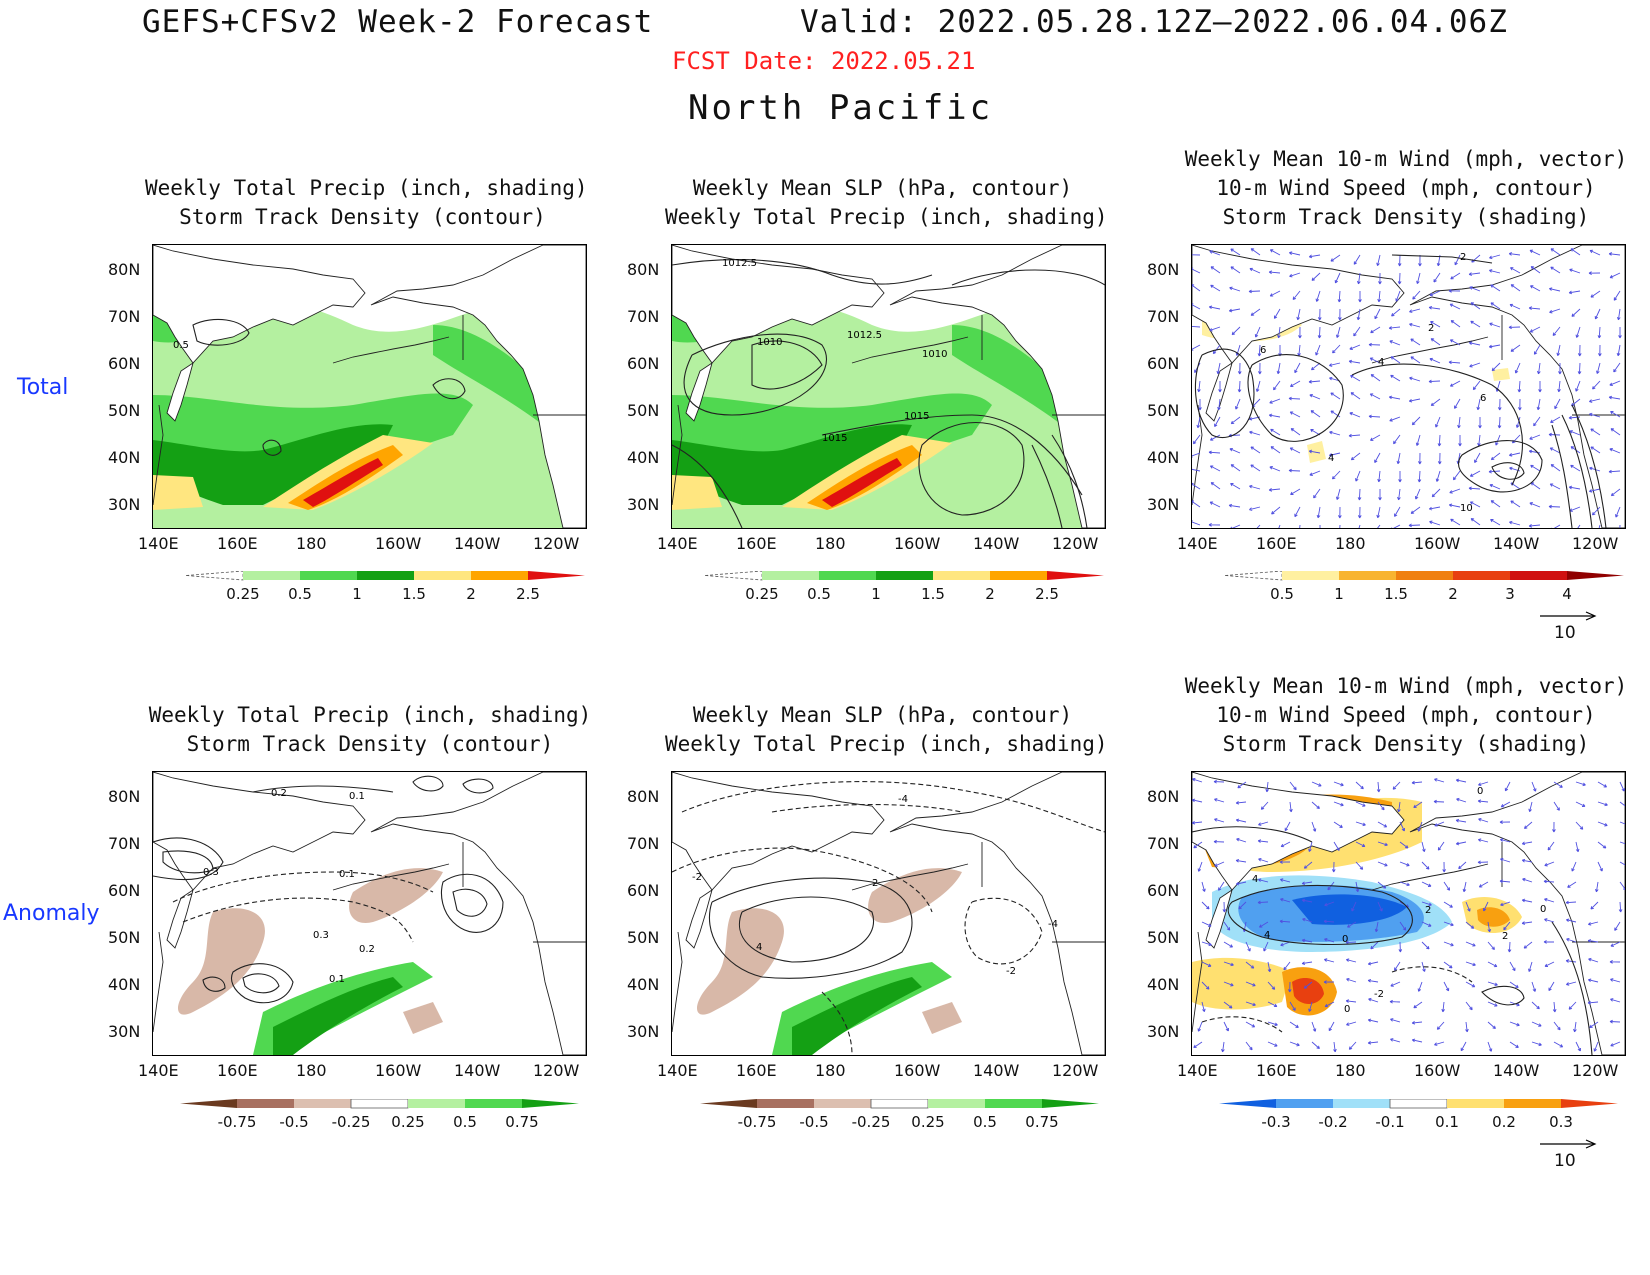  I want to click on latitude-label: 80N, so click(1163, 269).